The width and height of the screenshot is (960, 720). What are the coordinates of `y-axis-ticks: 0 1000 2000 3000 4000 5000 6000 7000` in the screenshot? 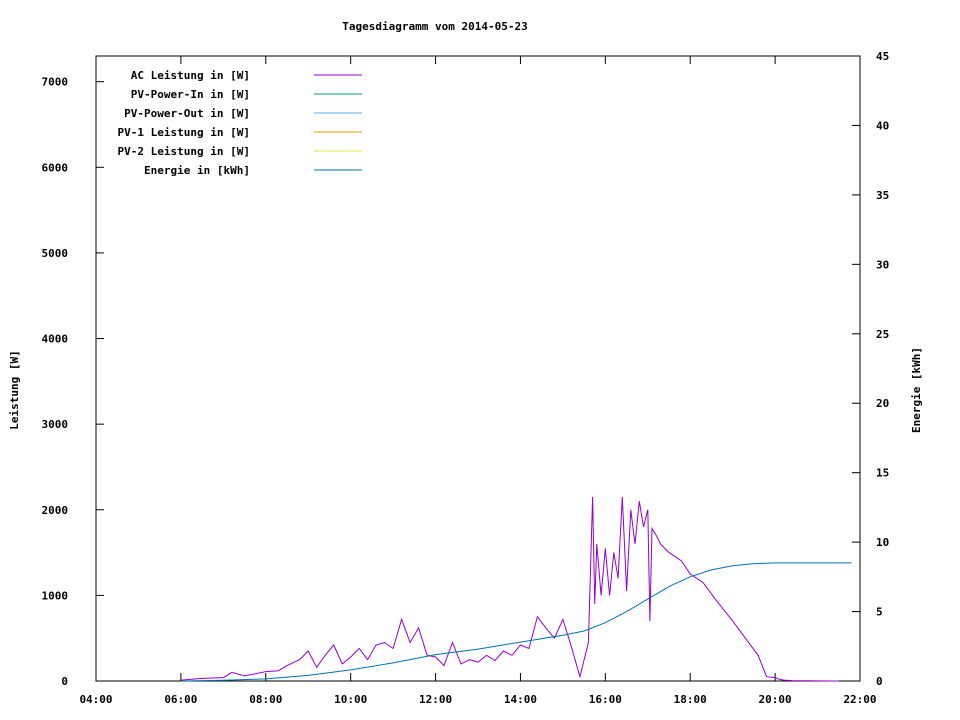 It's located at (73, 382).